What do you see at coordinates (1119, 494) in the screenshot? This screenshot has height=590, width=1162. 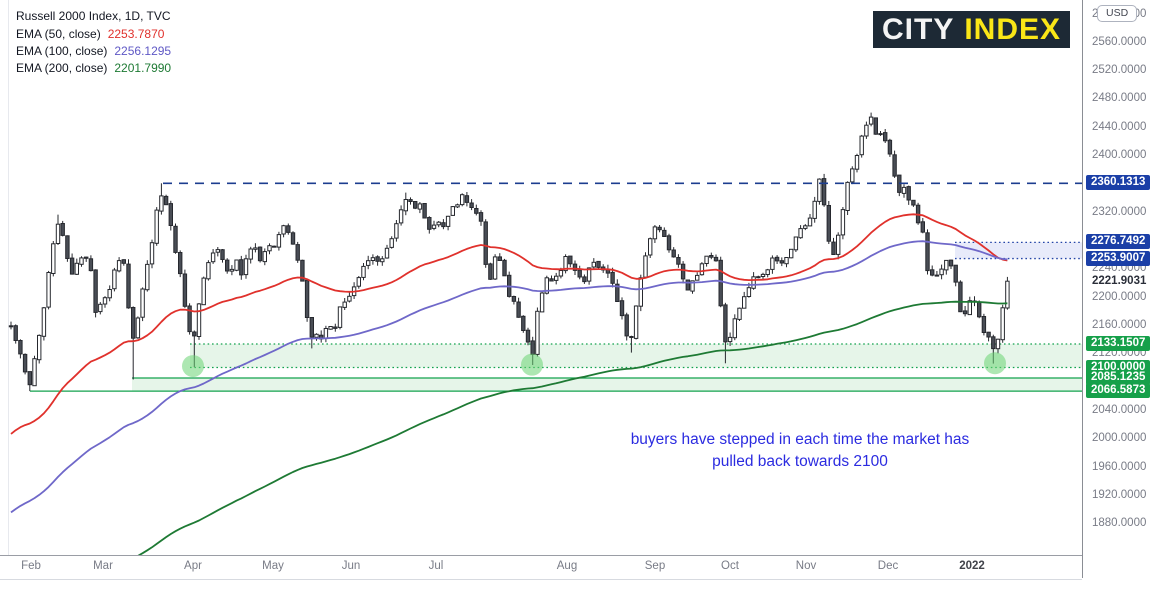 I see `price-tick-label: 1920.0000` at bounding box center [1119, 494].